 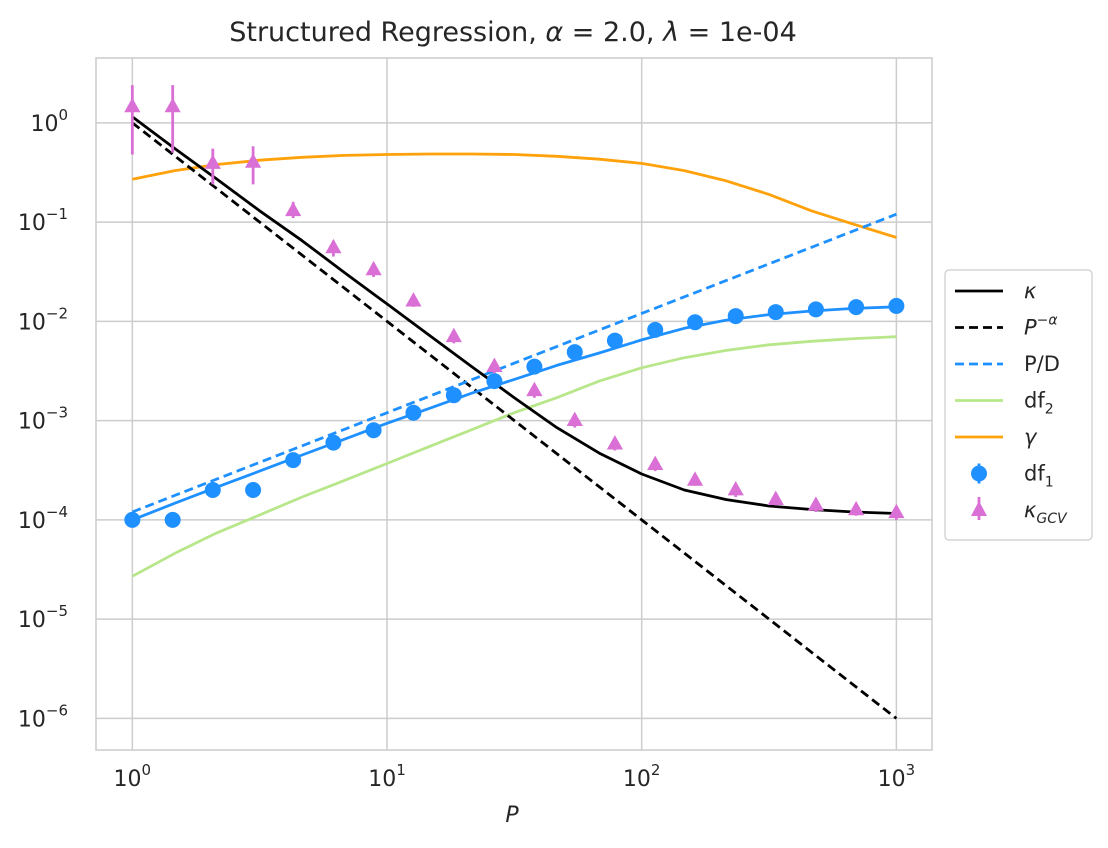 I want to click on y-tick-label: 10⁻⁵, so click(x=43, y=617).